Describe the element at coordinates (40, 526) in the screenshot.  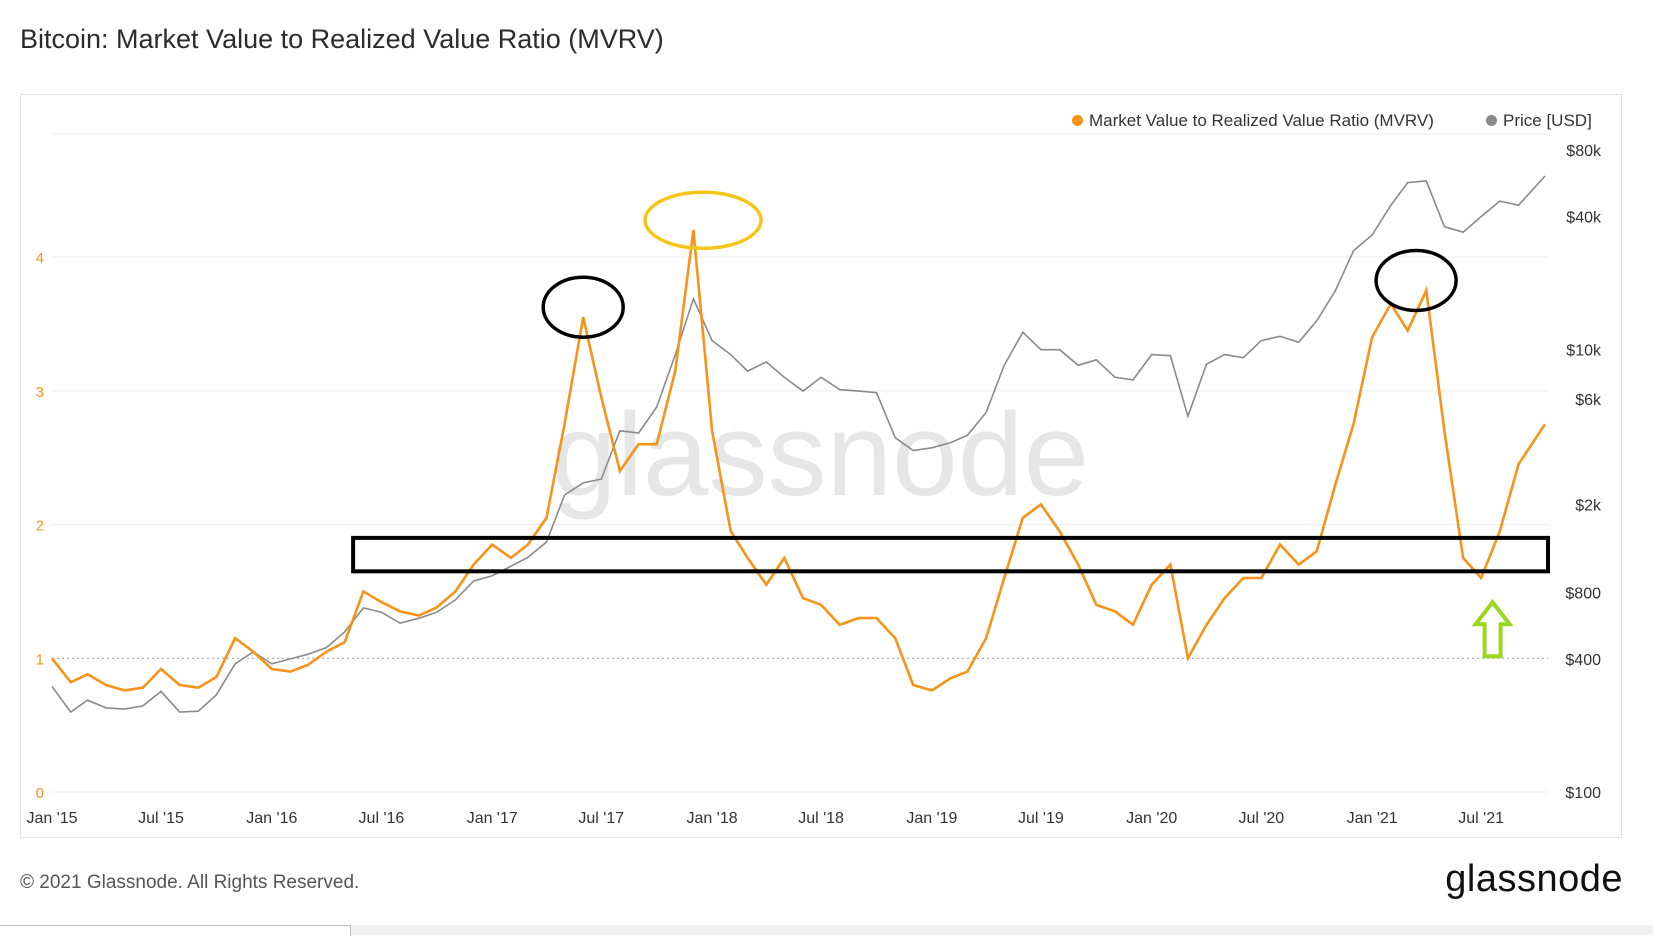
I see `y-left-tick-label: 2` at that location.